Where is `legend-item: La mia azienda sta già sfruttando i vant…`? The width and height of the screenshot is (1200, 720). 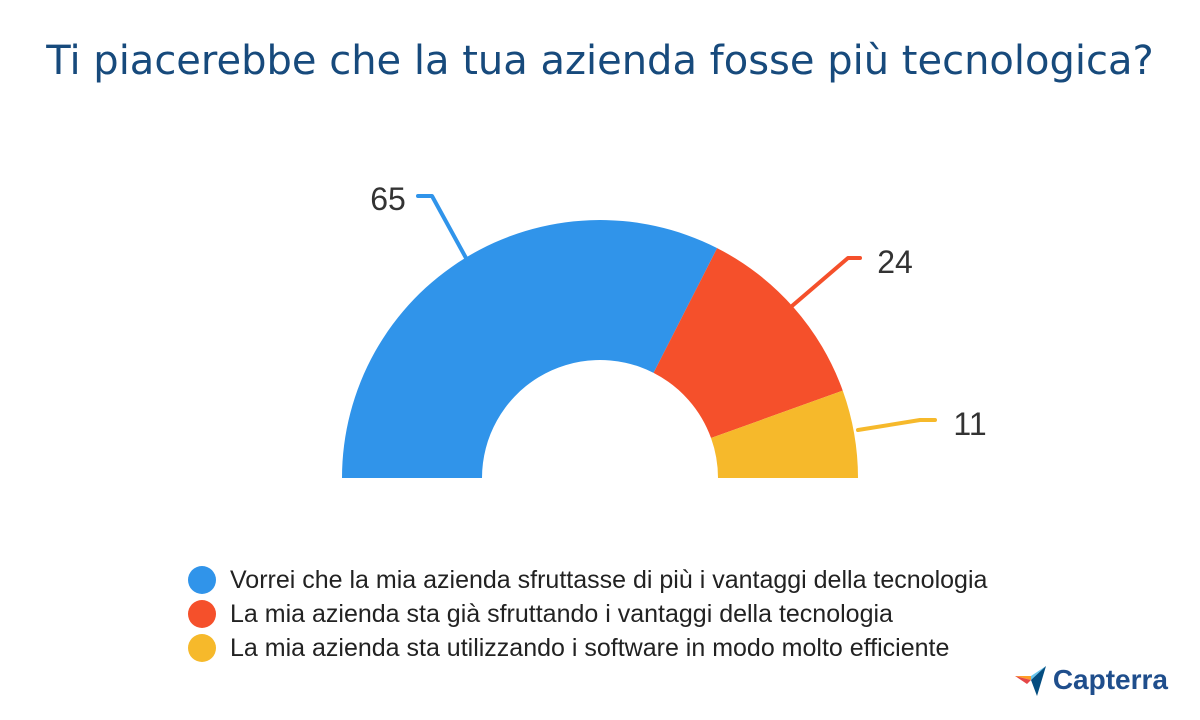
legend-item: La mia azienda sta già sfruttando i vant… is located at coordinates (587, 614).